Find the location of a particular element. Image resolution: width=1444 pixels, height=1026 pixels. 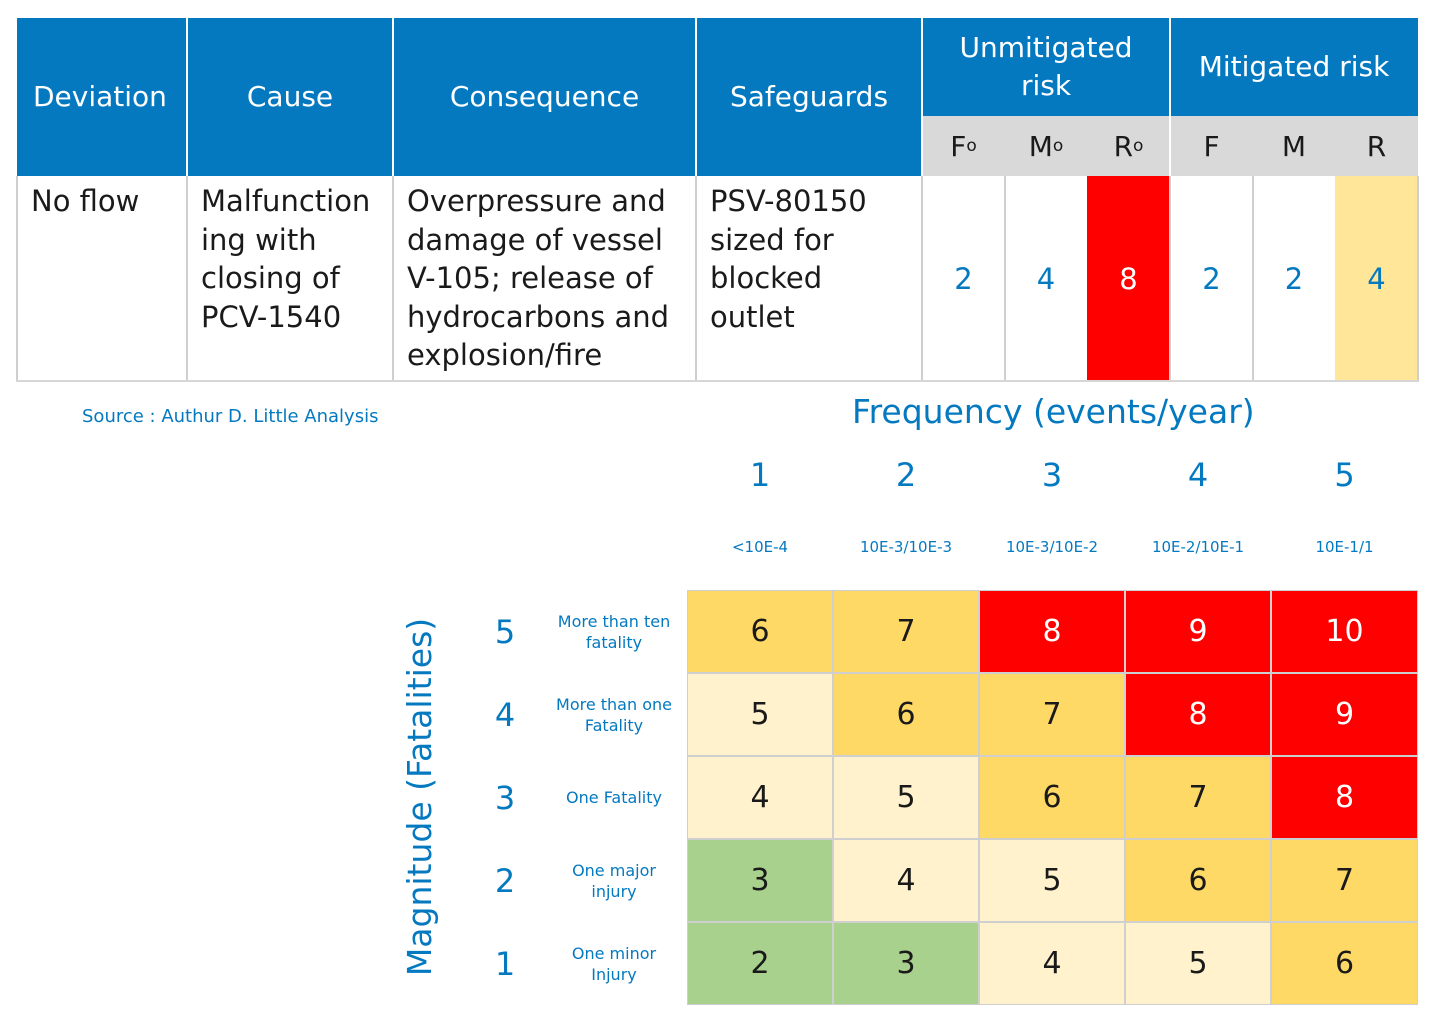

subheader-mo-letter: M is located at coordinates (1040, 146).